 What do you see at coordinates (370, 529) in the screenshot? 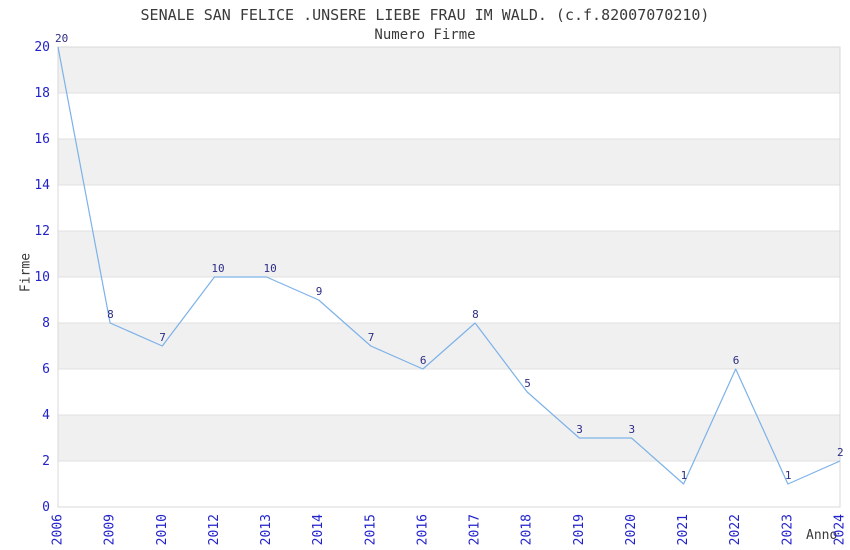
I see `x-tick-label: 2015` at bounding box center [370, 529].